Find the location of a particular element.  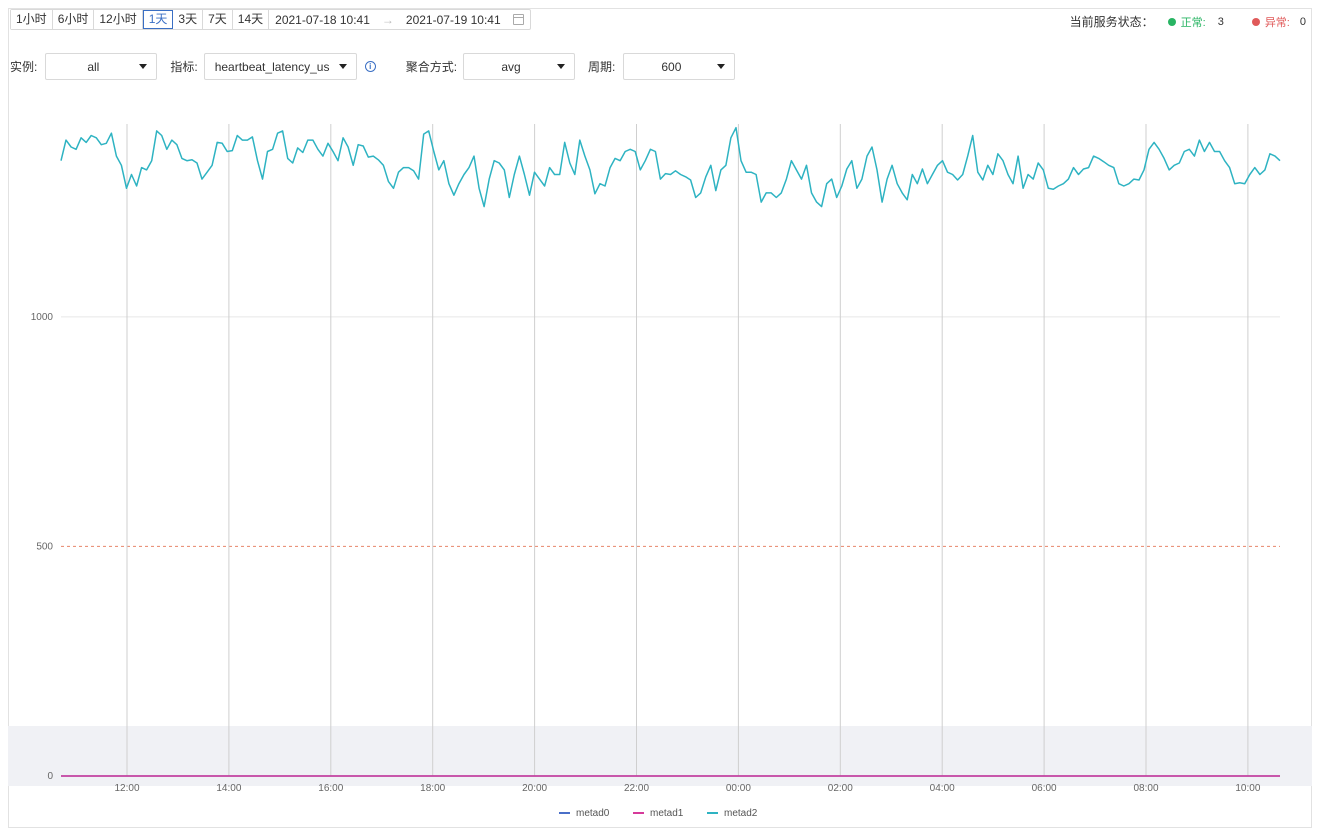

legend-label: metad1 is located at coordinates (667, 813).